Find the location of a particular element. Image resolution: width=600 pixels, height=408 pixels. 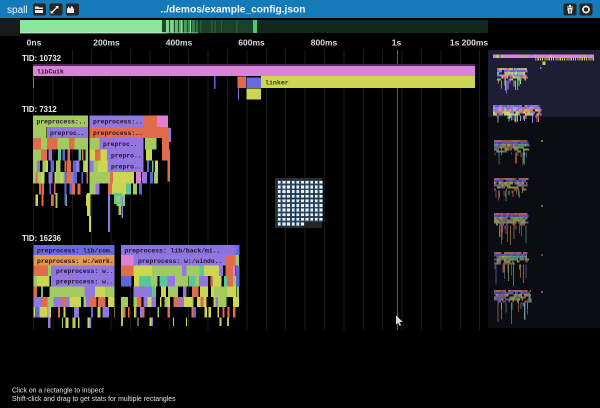

svg-text: 800ms is located at coordinates (324, 43).